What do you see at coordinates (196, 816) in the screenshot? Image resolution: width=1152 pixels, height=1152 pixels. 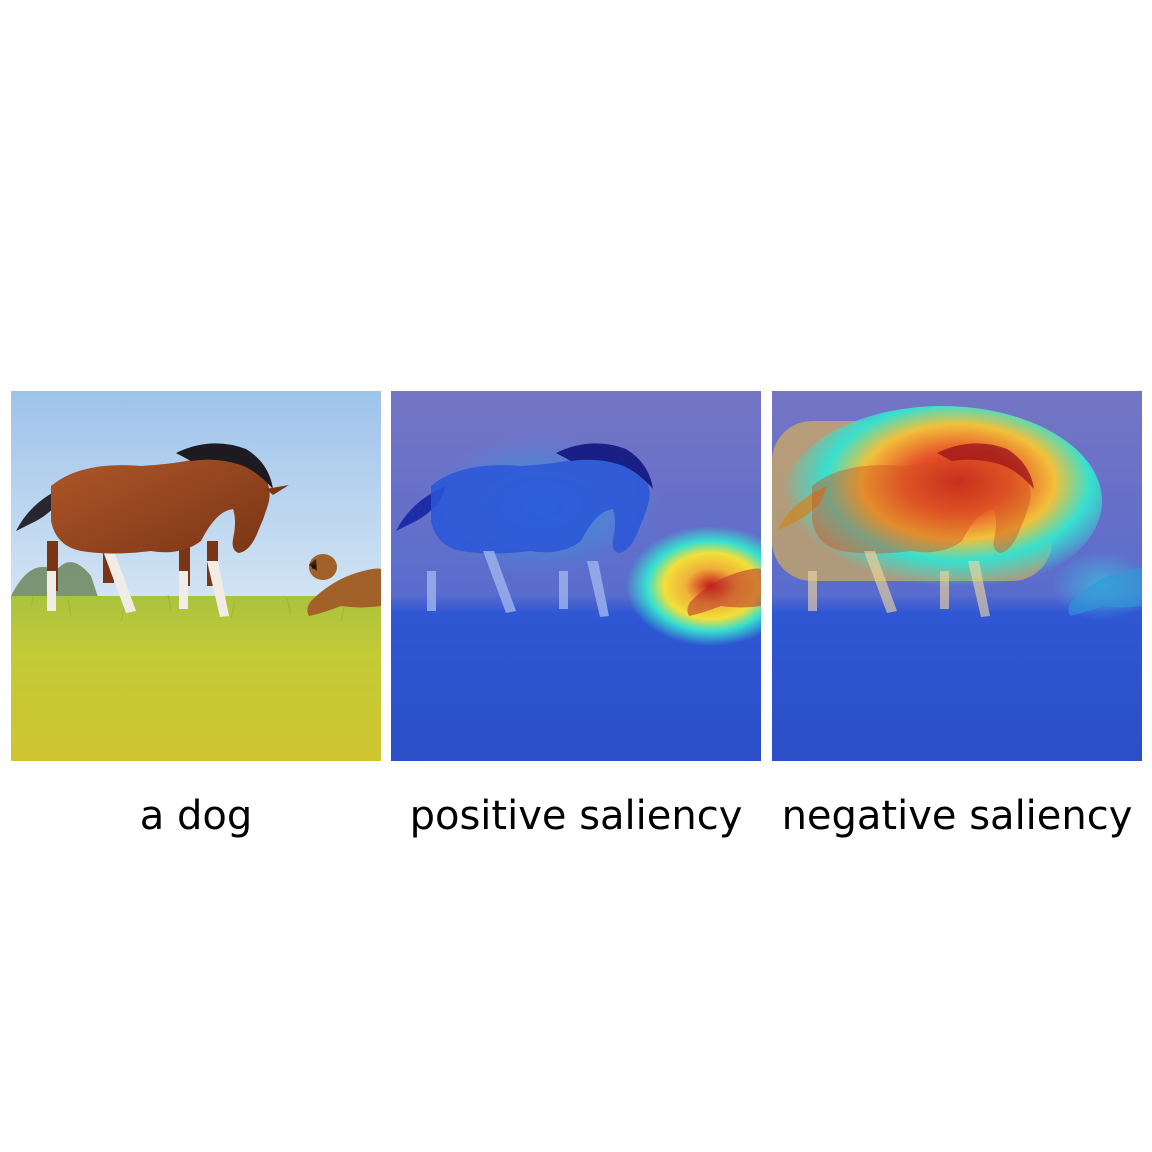 I see `caption-original: a dog` at bounding box center [196, 816].